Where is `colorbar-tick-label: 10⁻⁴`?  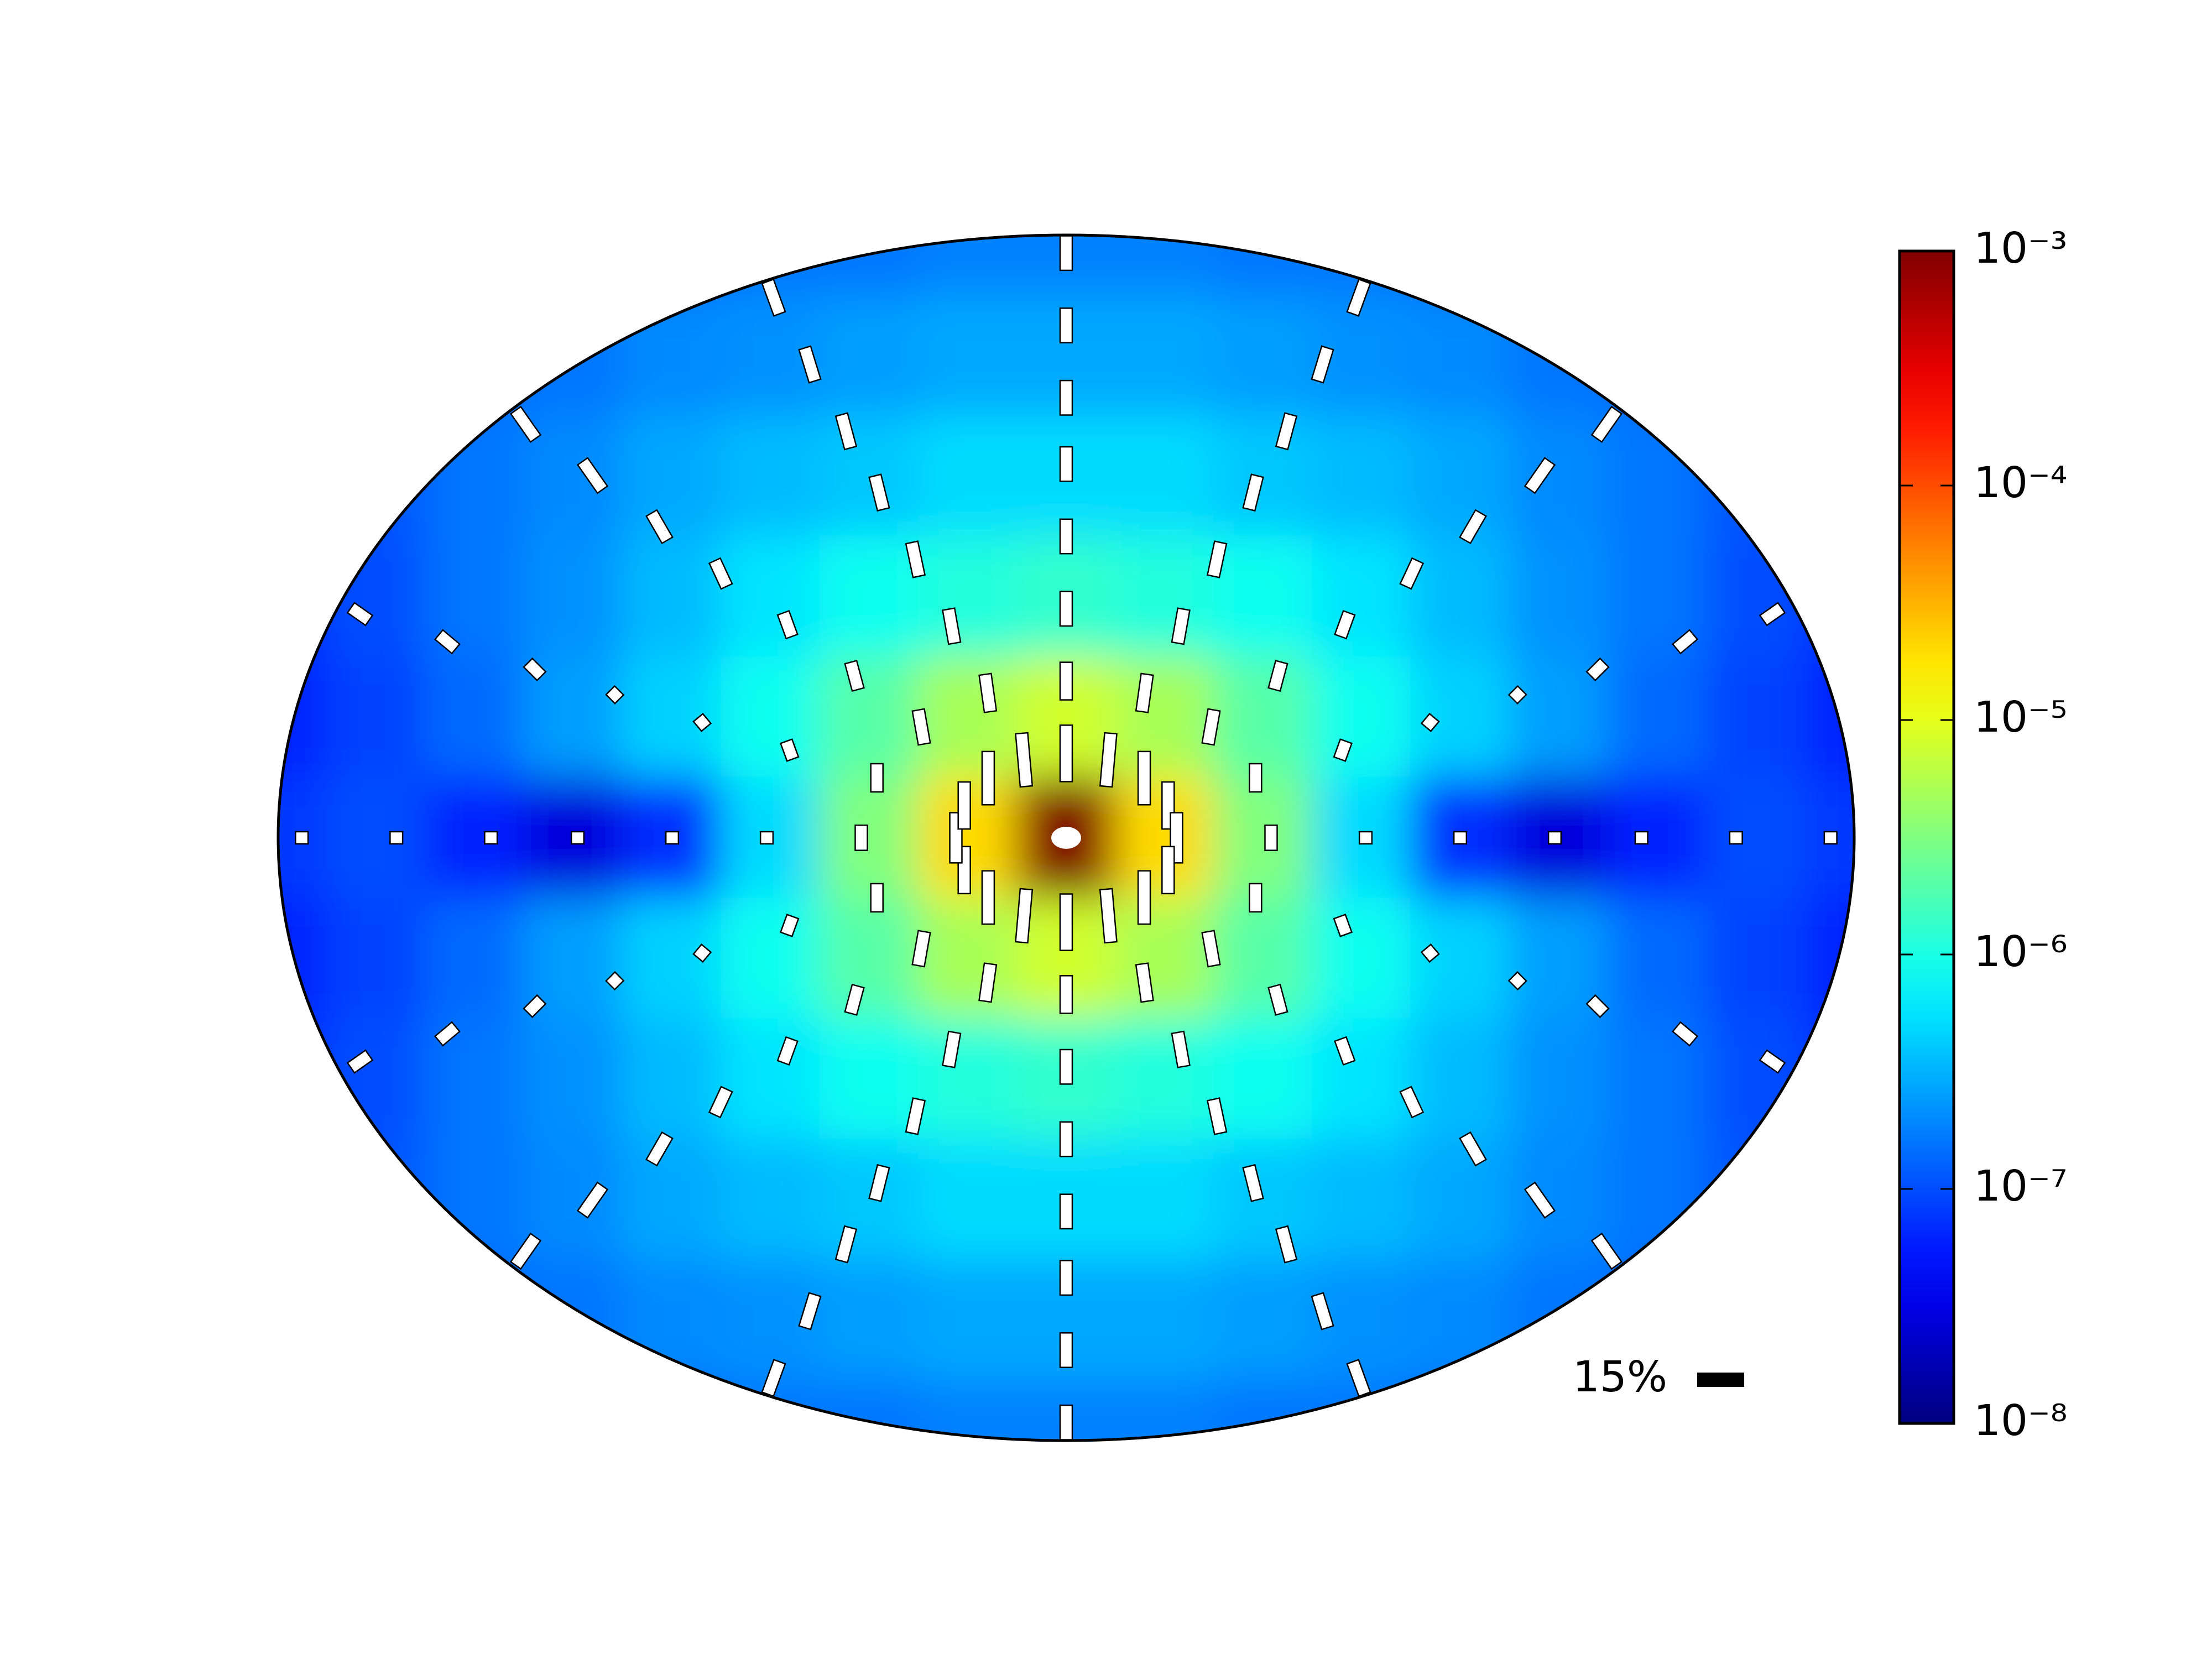
colorbar-tick-label: 10⁻⁴ is located at coordinates (2021, 483).